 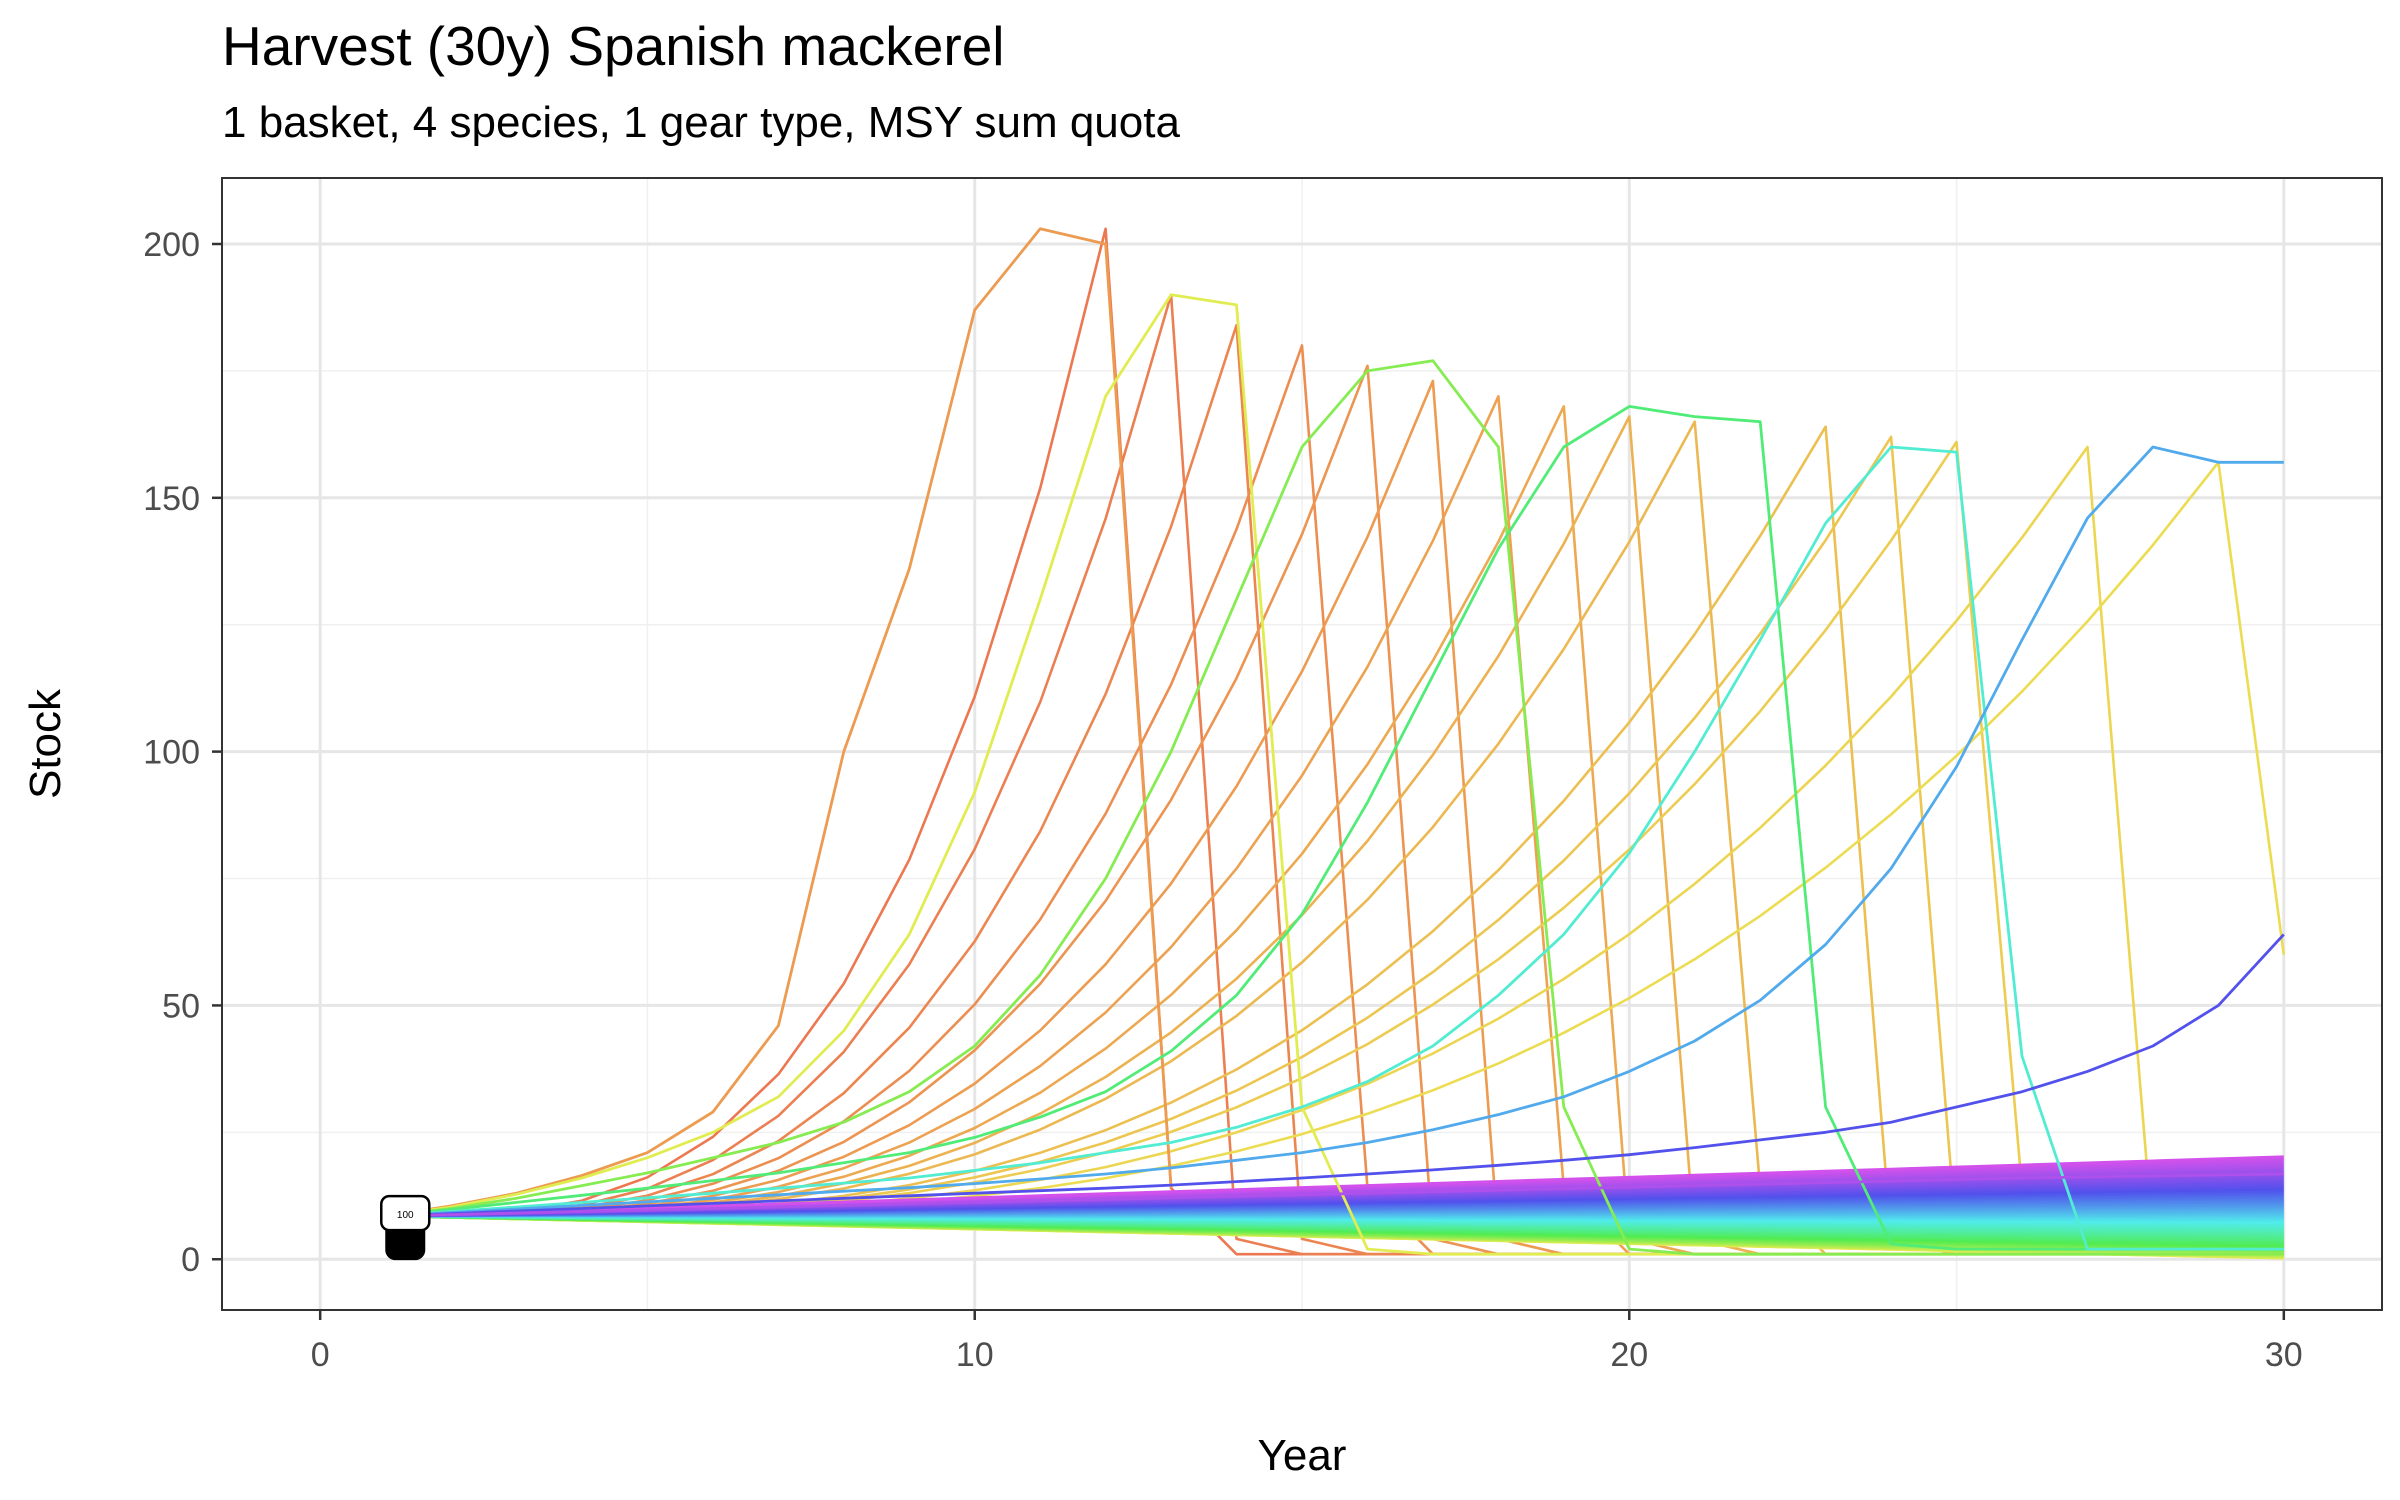 What do you see at coordinates (320, 1355) in the screenshot?
I see `x-tick-label: 0` at bounding box center [320, 1355].